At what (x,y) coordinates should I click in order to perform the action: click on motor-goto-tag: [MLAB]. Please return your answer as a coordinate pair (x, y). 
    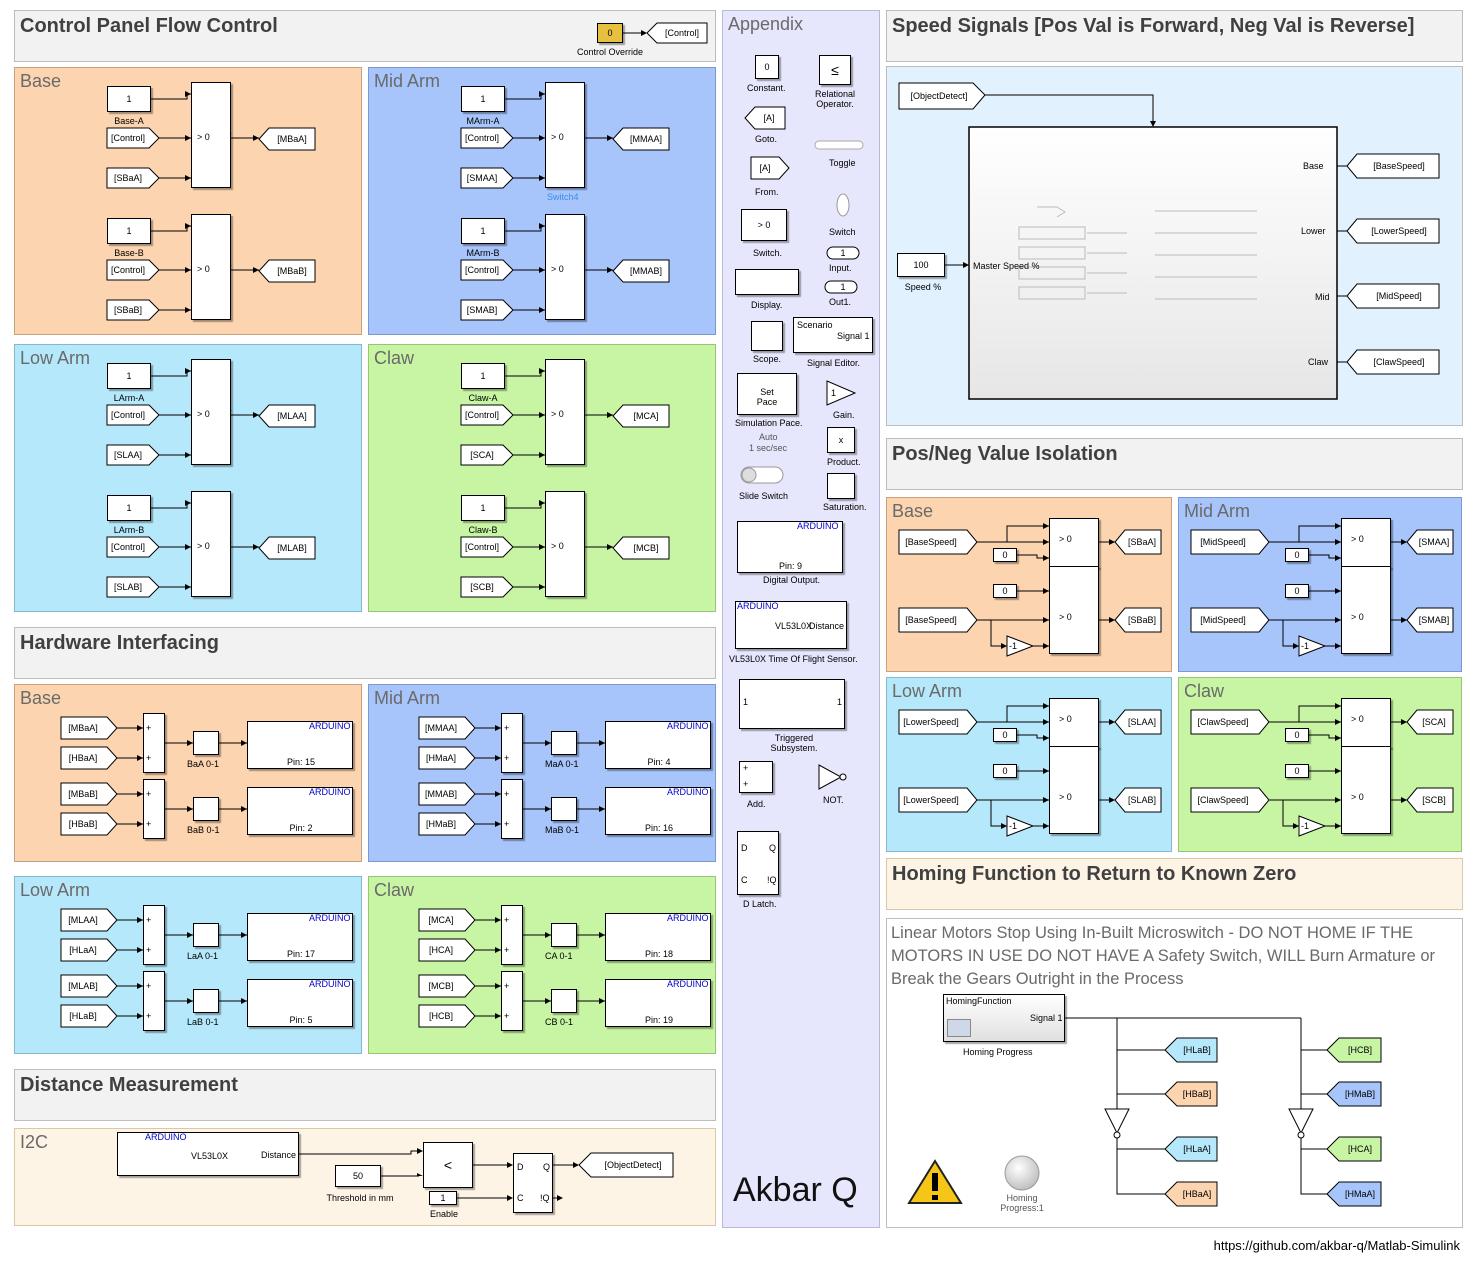
    Looking at the image, I should click on (292, 548).